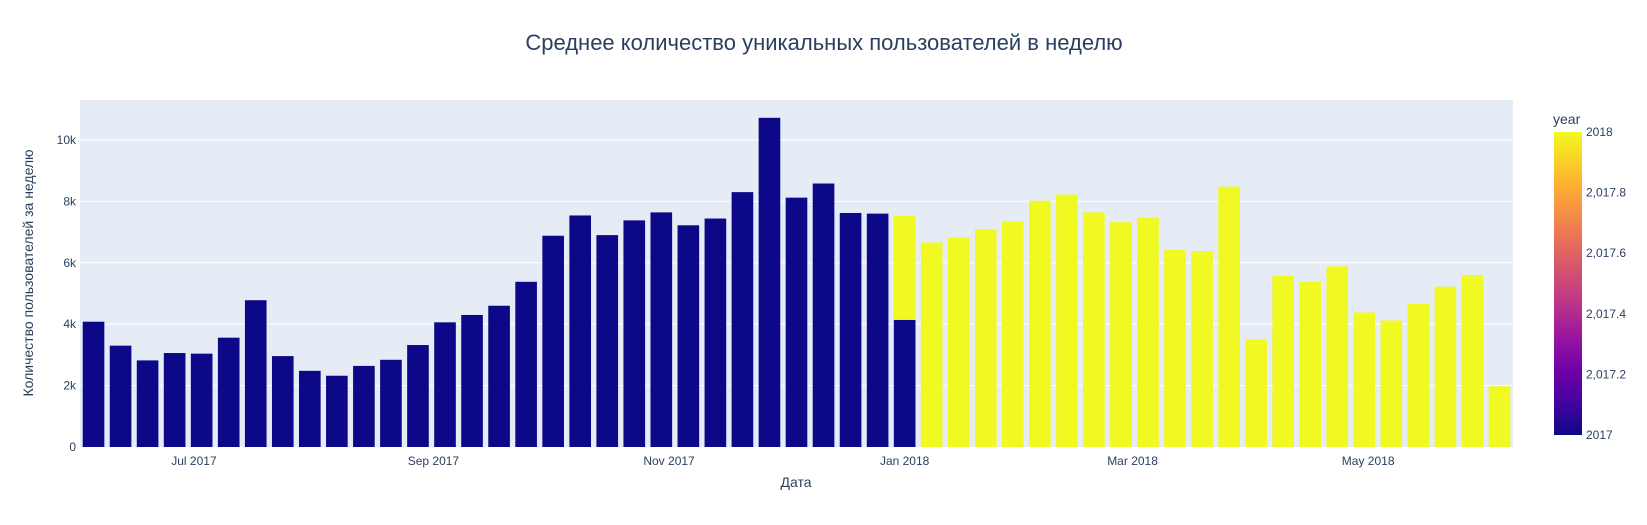 Image resolution: width=1647 pixels, height=525 pixels. I want to click on y-tick-label: 2k, so click(70, 386).